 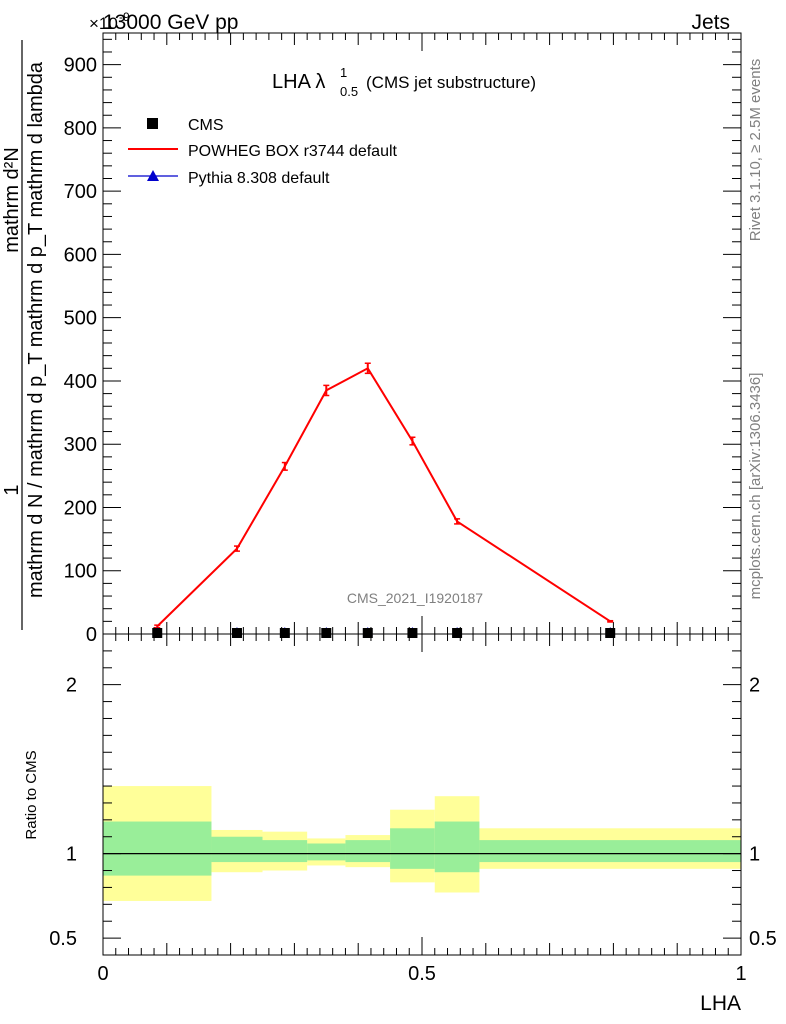 What do you see at coordinates (349, 91) in the screenshot?
I see `plot-title-subscript: 0.5` at bounding box center [349, 91].